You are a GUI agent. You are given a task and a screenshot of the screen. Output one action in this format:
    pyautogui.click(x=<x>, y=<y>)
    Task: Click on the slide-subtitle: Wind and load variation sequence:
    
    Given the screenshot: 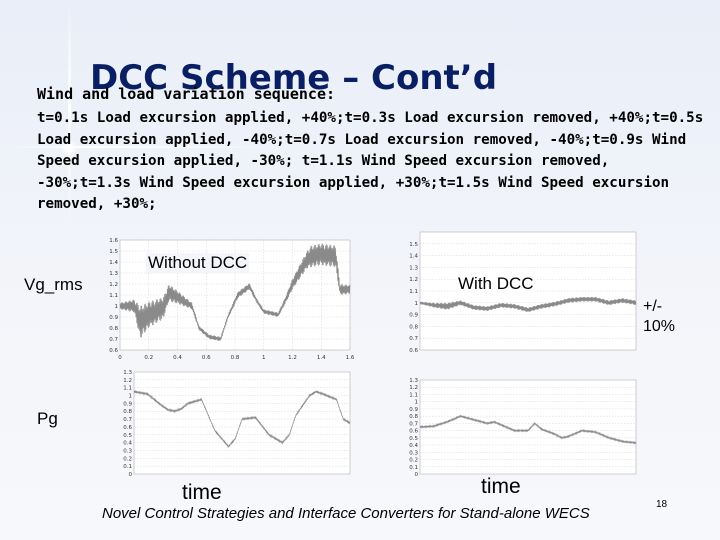 What is the action you would take?
    pyautogui.click(x=186, y=94)
    